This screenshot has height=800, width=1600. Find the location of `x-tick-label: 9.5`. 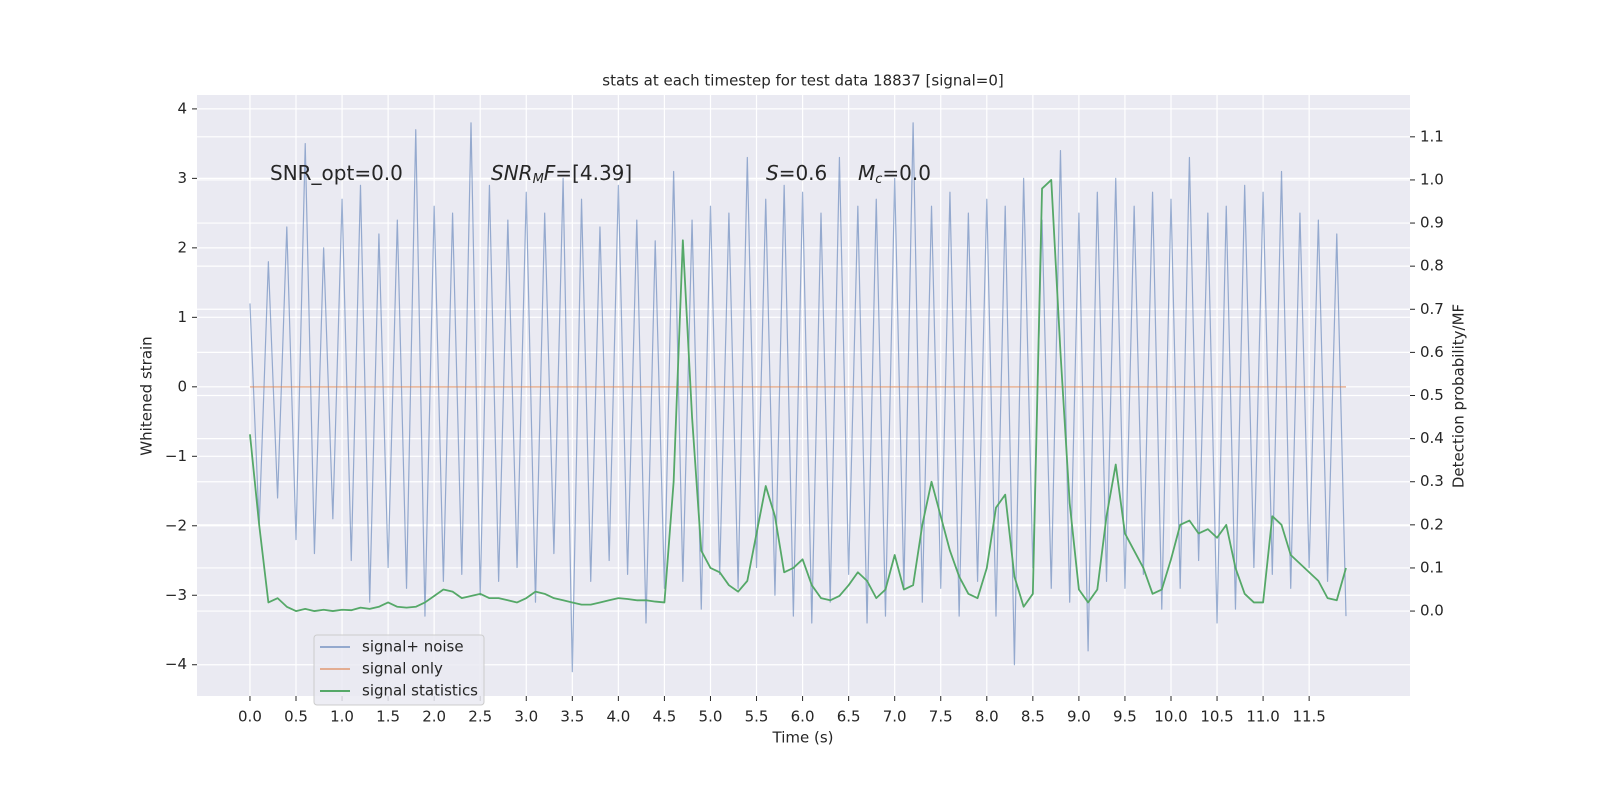

x-tick-label: 9.5 is located at coordinates (1125, 717).